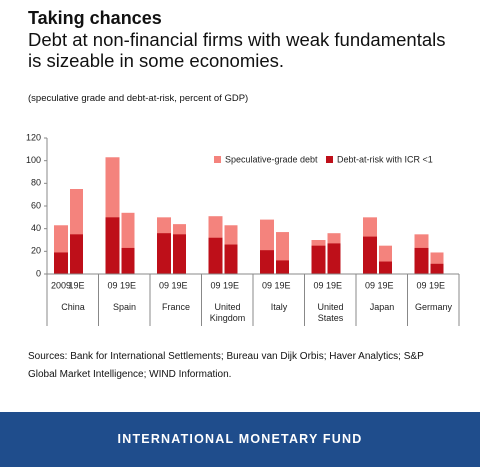 The image size is (480, 467). What do you see at coordinates (433, 307) in the screenshot?
I see `group-label: Germany` at bounding box center [433, 307].